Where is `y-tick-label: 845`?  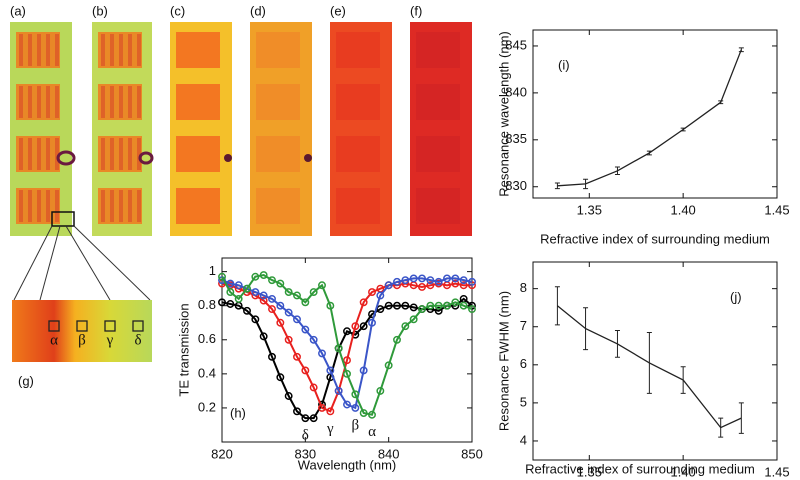
y-tick-label: 845 is located at coordinates (516, 44).